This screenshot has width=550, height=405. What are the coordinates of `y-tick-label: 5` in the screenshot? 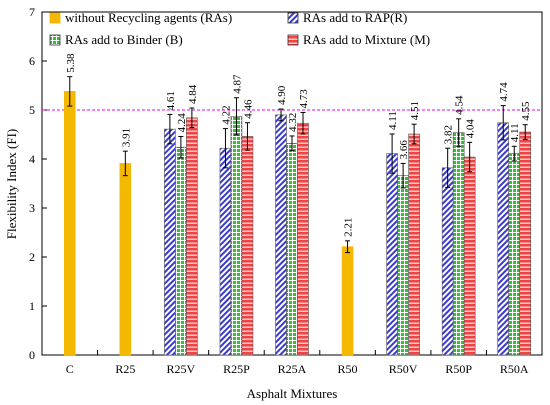 It's located at (32, 110).